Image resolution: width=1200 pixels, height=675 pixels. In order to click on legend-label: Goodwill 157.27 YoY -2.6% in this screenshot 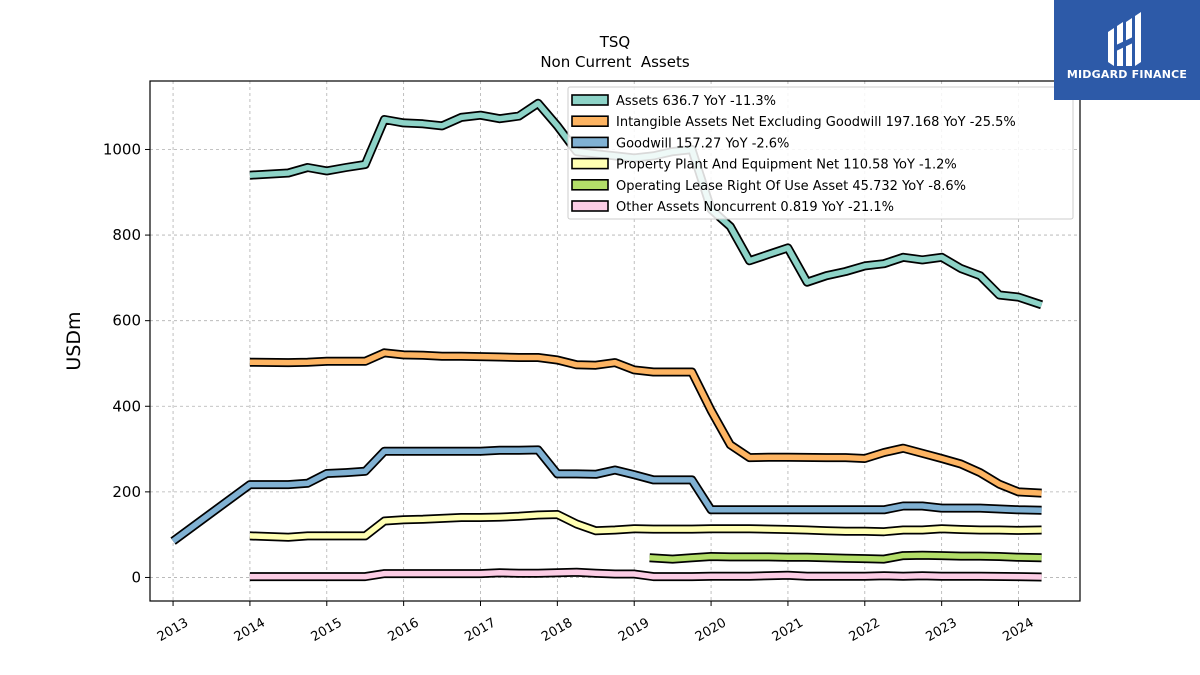, I will do `click(702, 143)`.